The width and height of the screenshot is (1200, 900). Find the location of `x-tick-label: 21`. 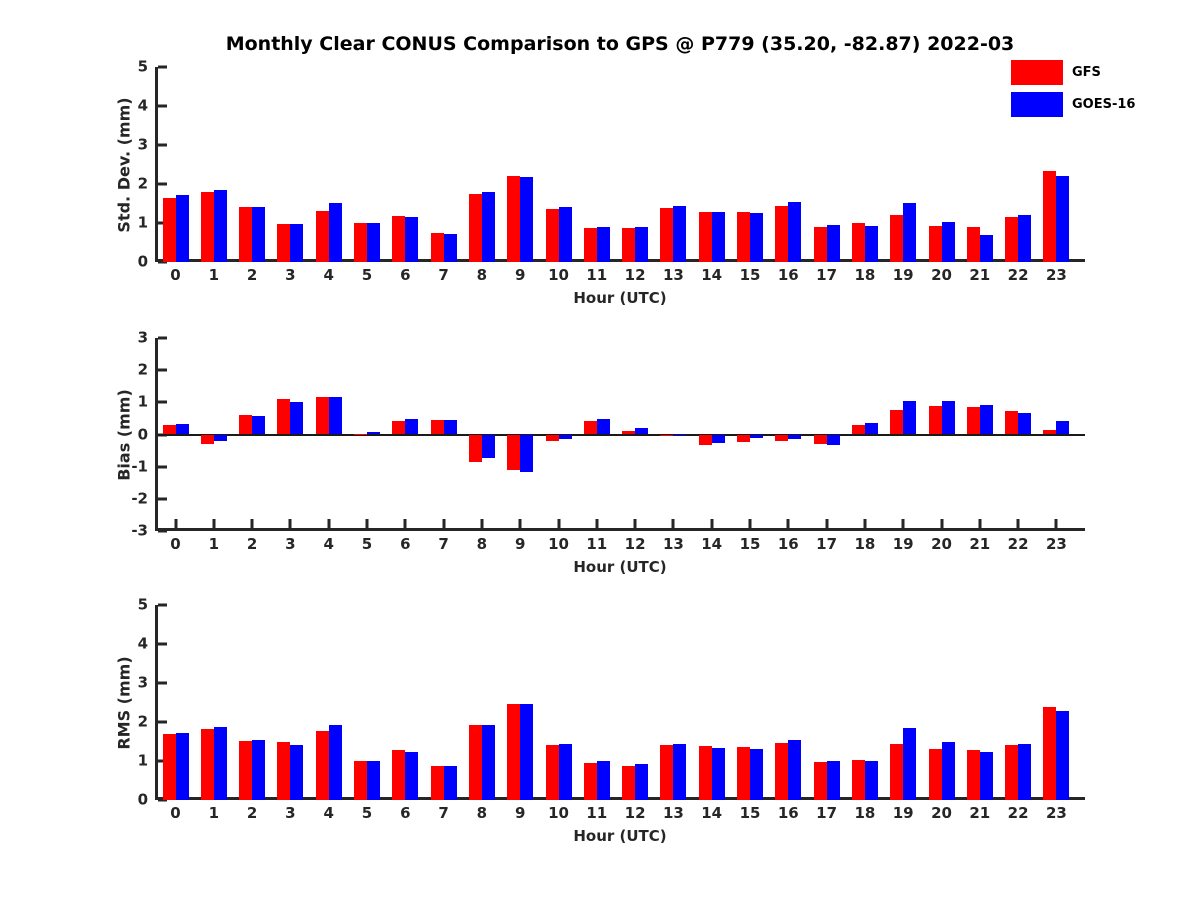

x-tick-label: 21 is located at coordinates (980, 544).